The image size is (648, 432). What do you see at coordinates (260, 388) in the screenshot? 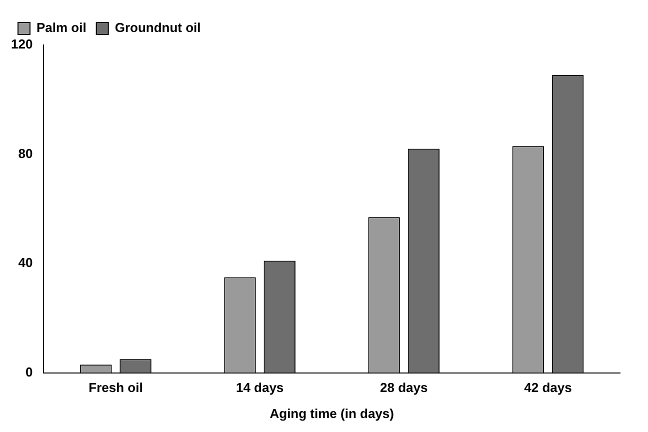
I see `x-tick-label: 14 days` at bounding box center [260, 388].